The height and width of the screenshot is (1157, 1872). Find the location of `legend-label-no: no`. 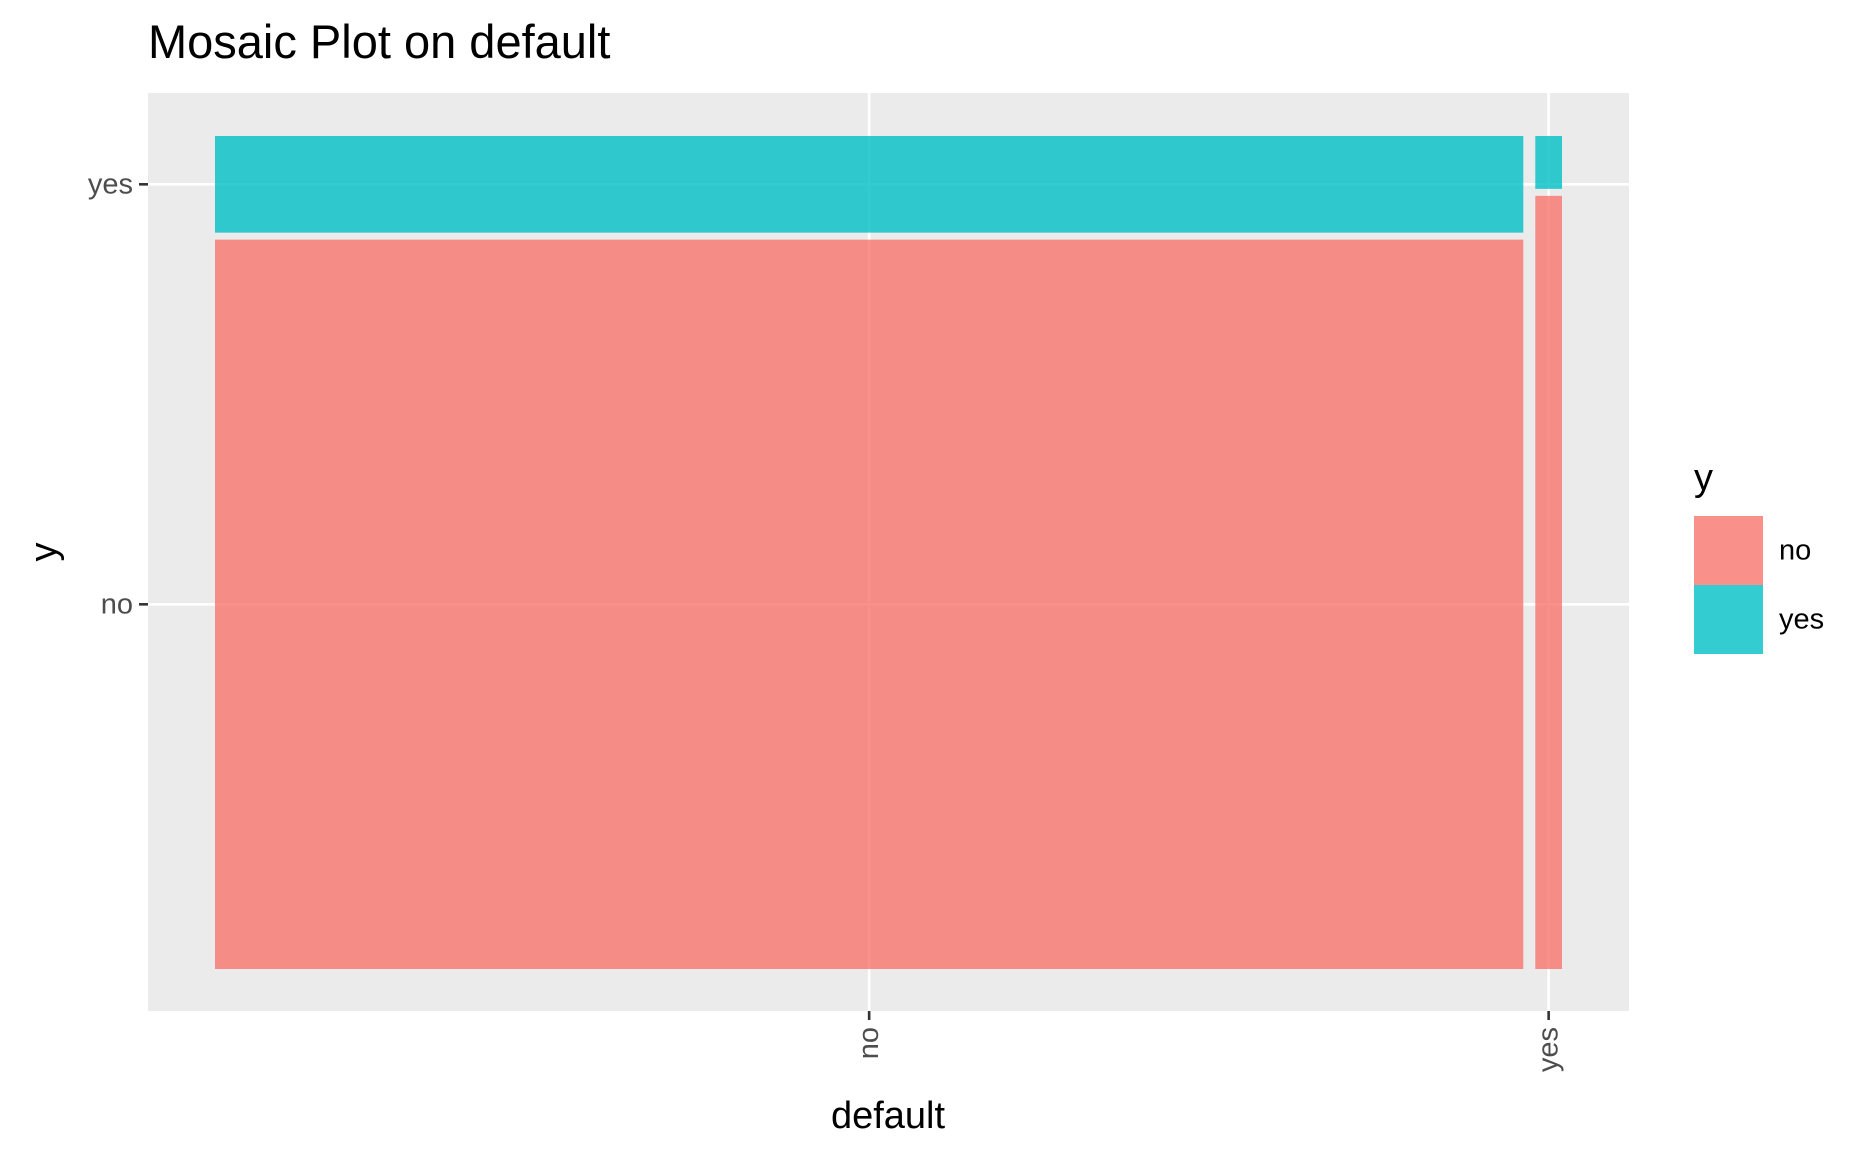

legend-label-no: no is located at coordinates (1795, 551).